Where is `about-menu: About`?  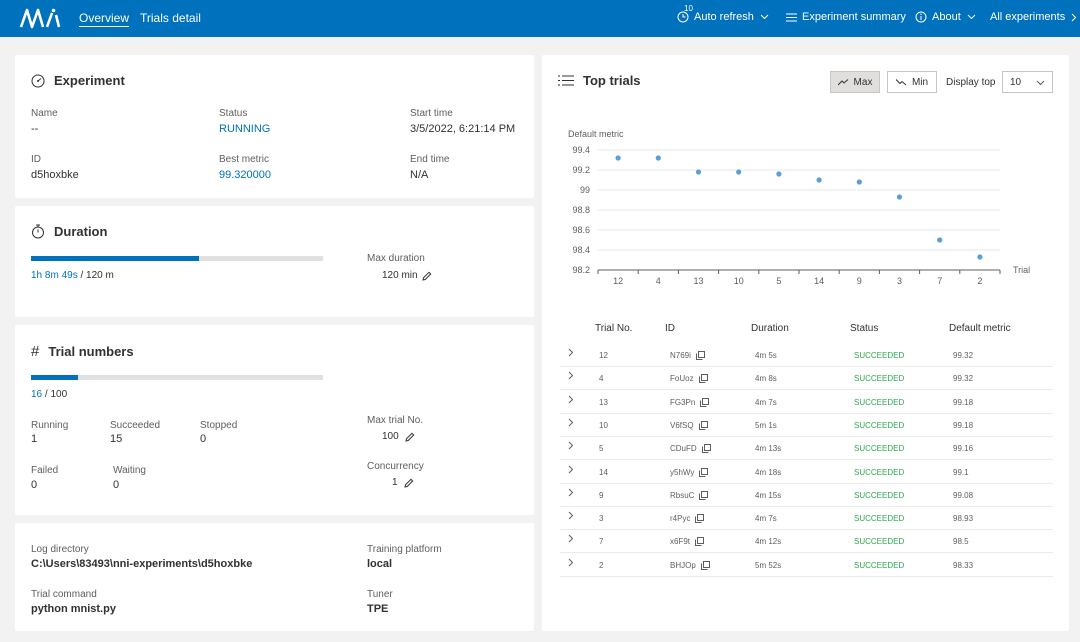
about-menu: About is located at coordinates (948, 17).